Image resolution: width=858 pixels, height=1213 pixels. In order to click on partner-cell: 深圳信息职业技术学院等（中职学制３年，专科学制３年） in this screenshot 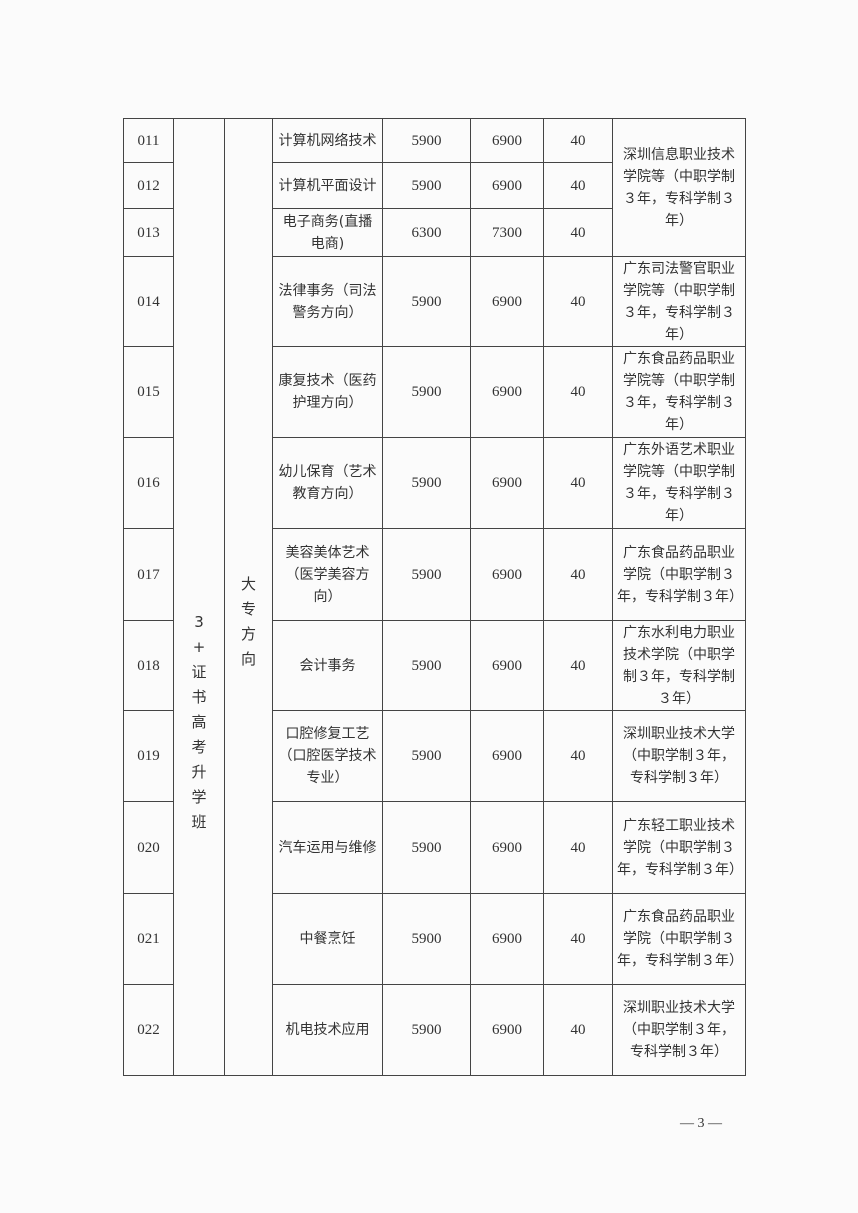, I will do `click(679, 187)`.